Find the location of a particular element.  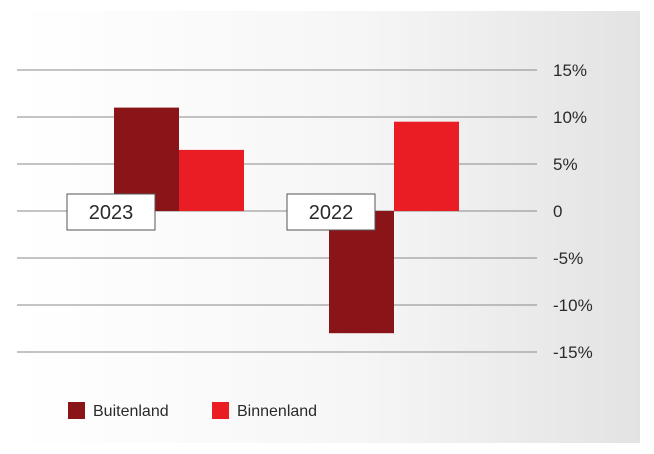

legend-label-buitenland: Buitenland is located at coordinates (131, 411).